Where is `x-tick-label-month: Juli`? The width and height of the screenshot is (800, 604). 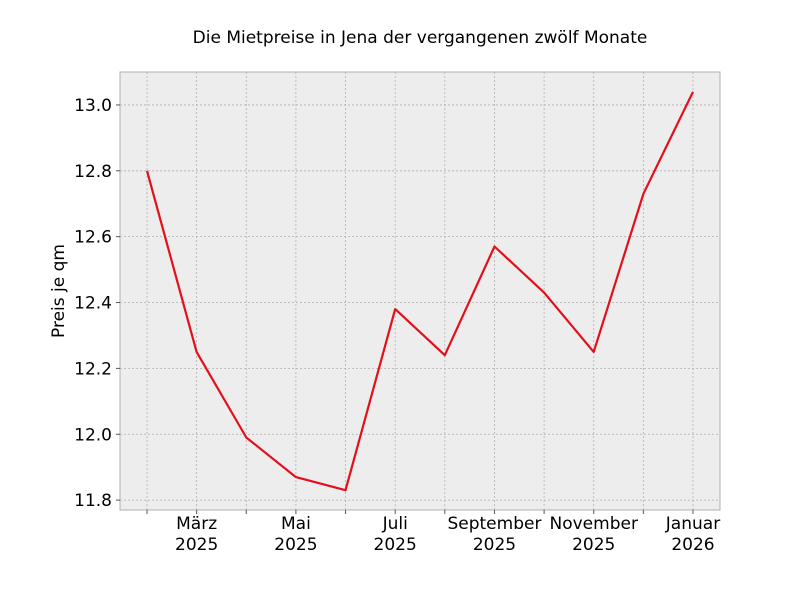
x-tick-label-month: Juli is located at coordinates (395, 524).